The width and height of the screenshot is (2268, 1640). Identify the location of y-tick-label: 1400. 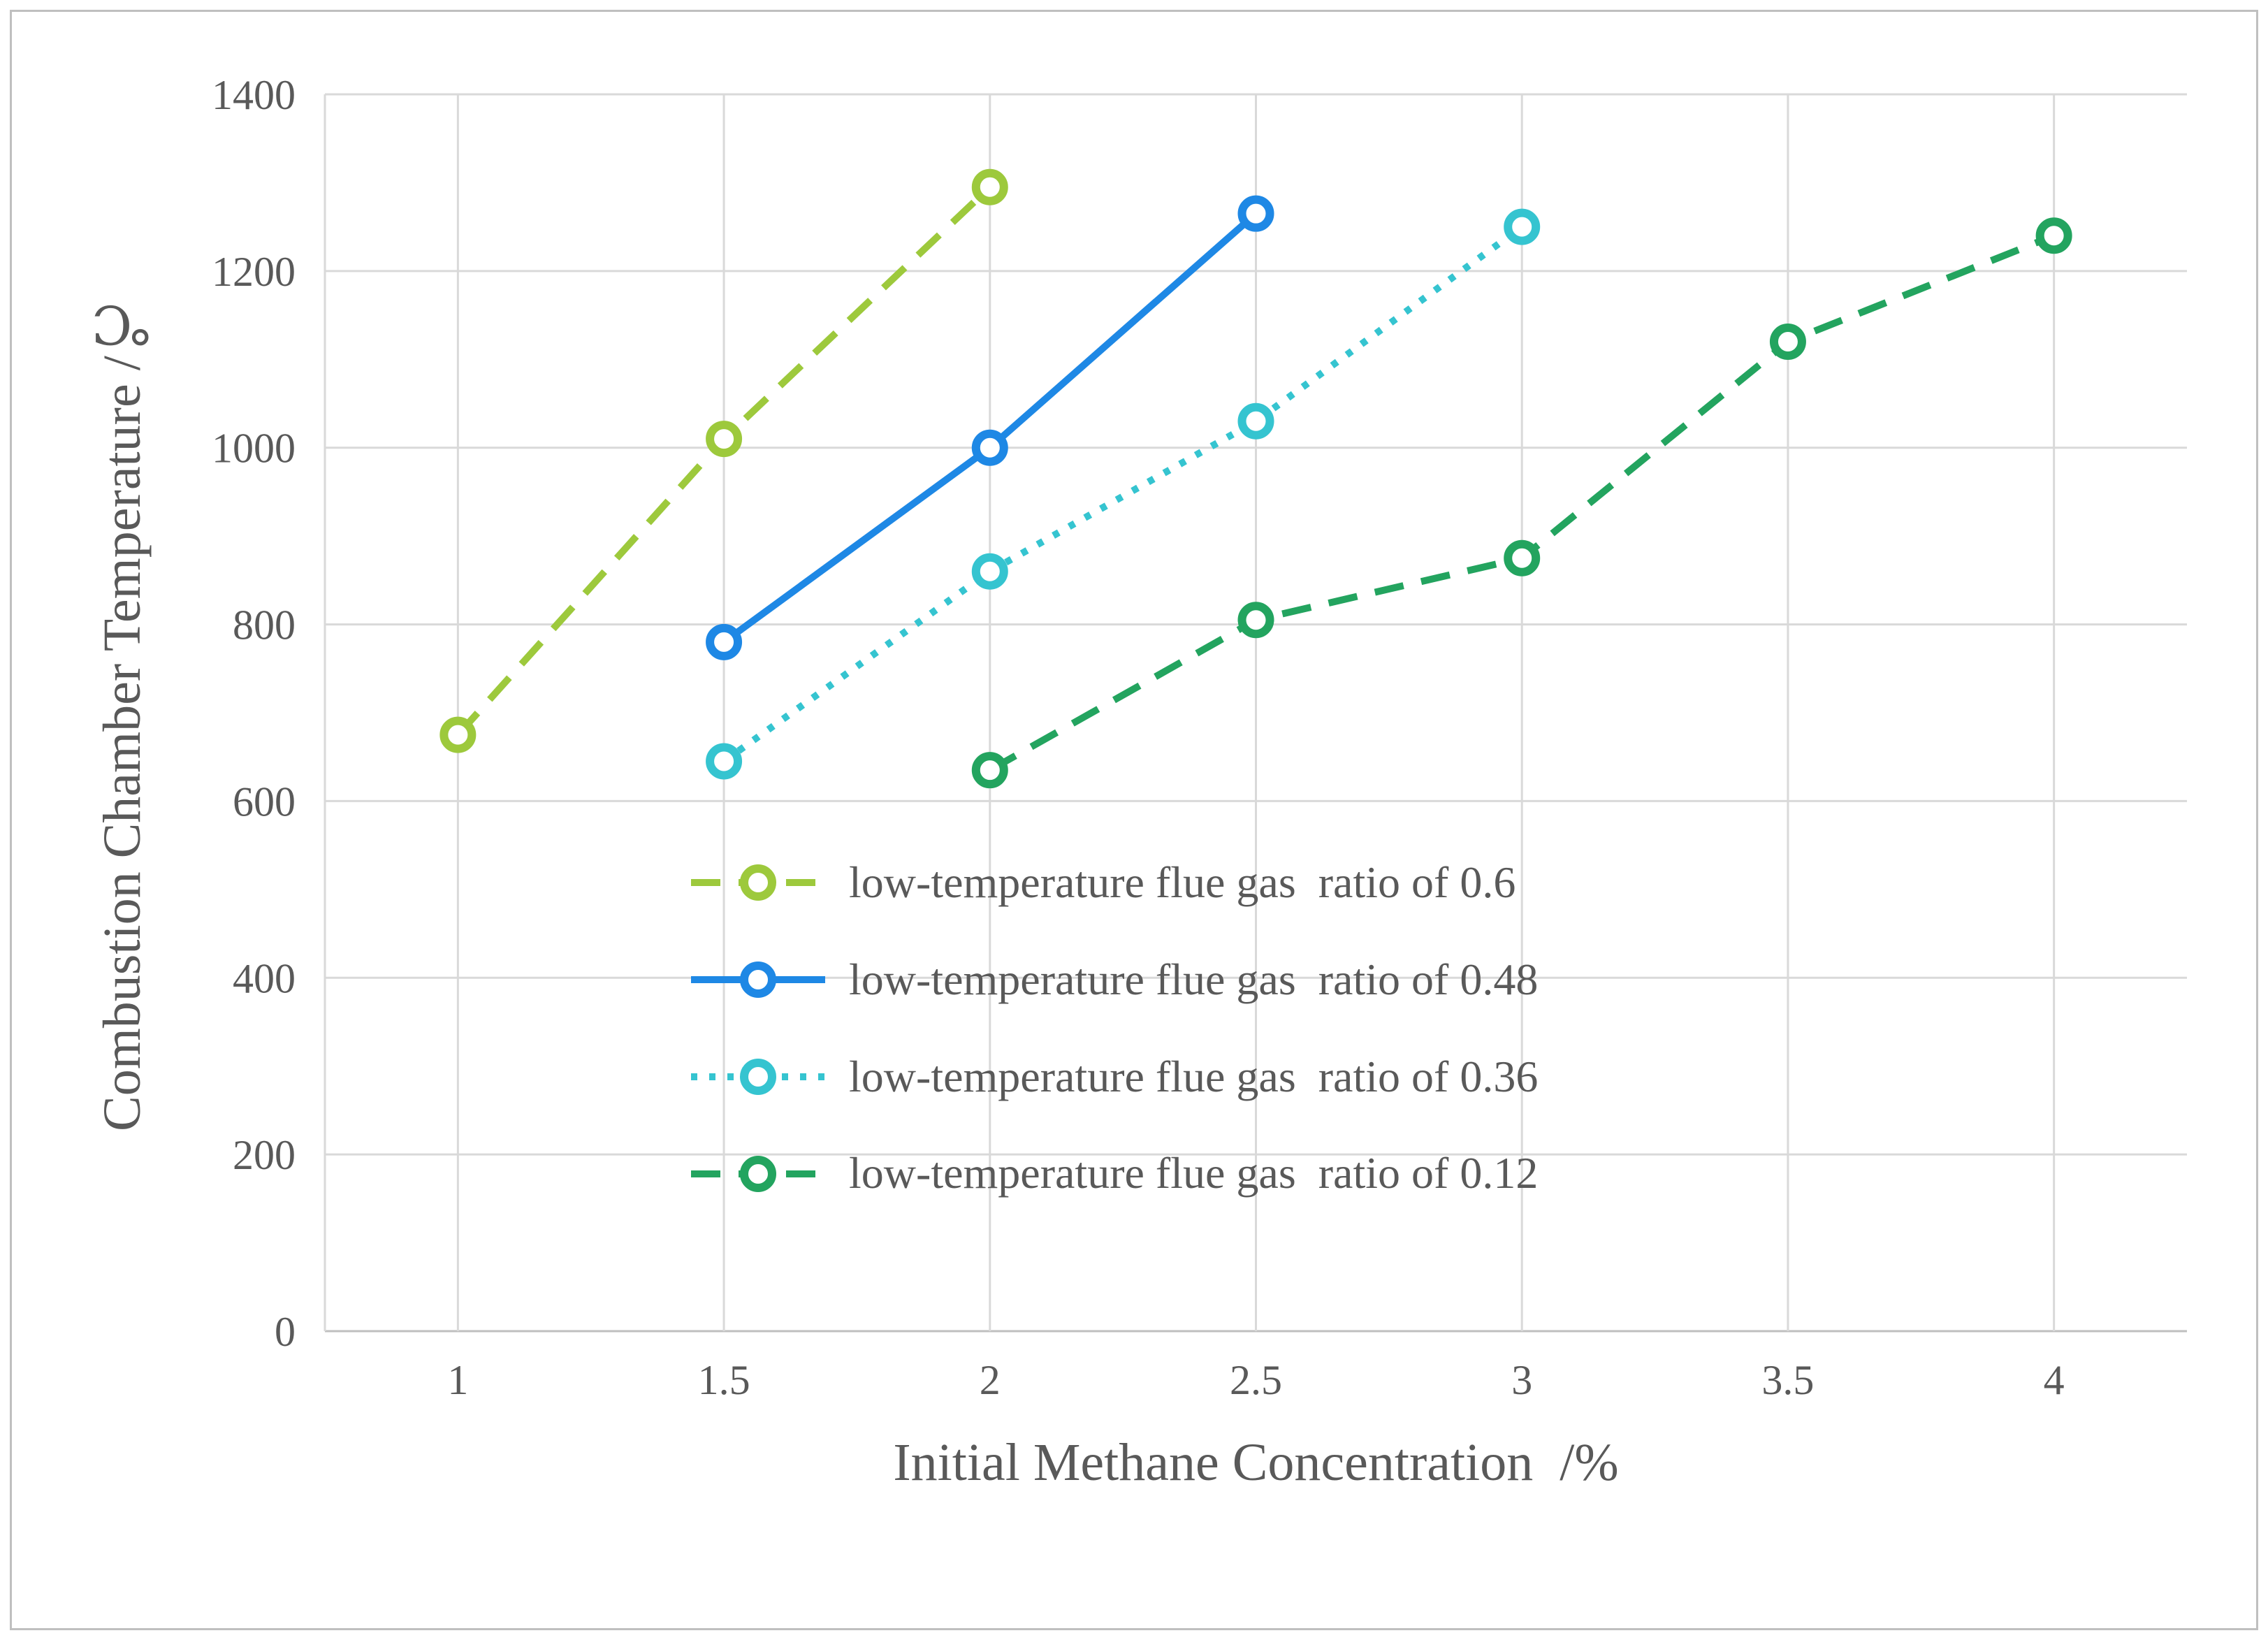
(254, 95).